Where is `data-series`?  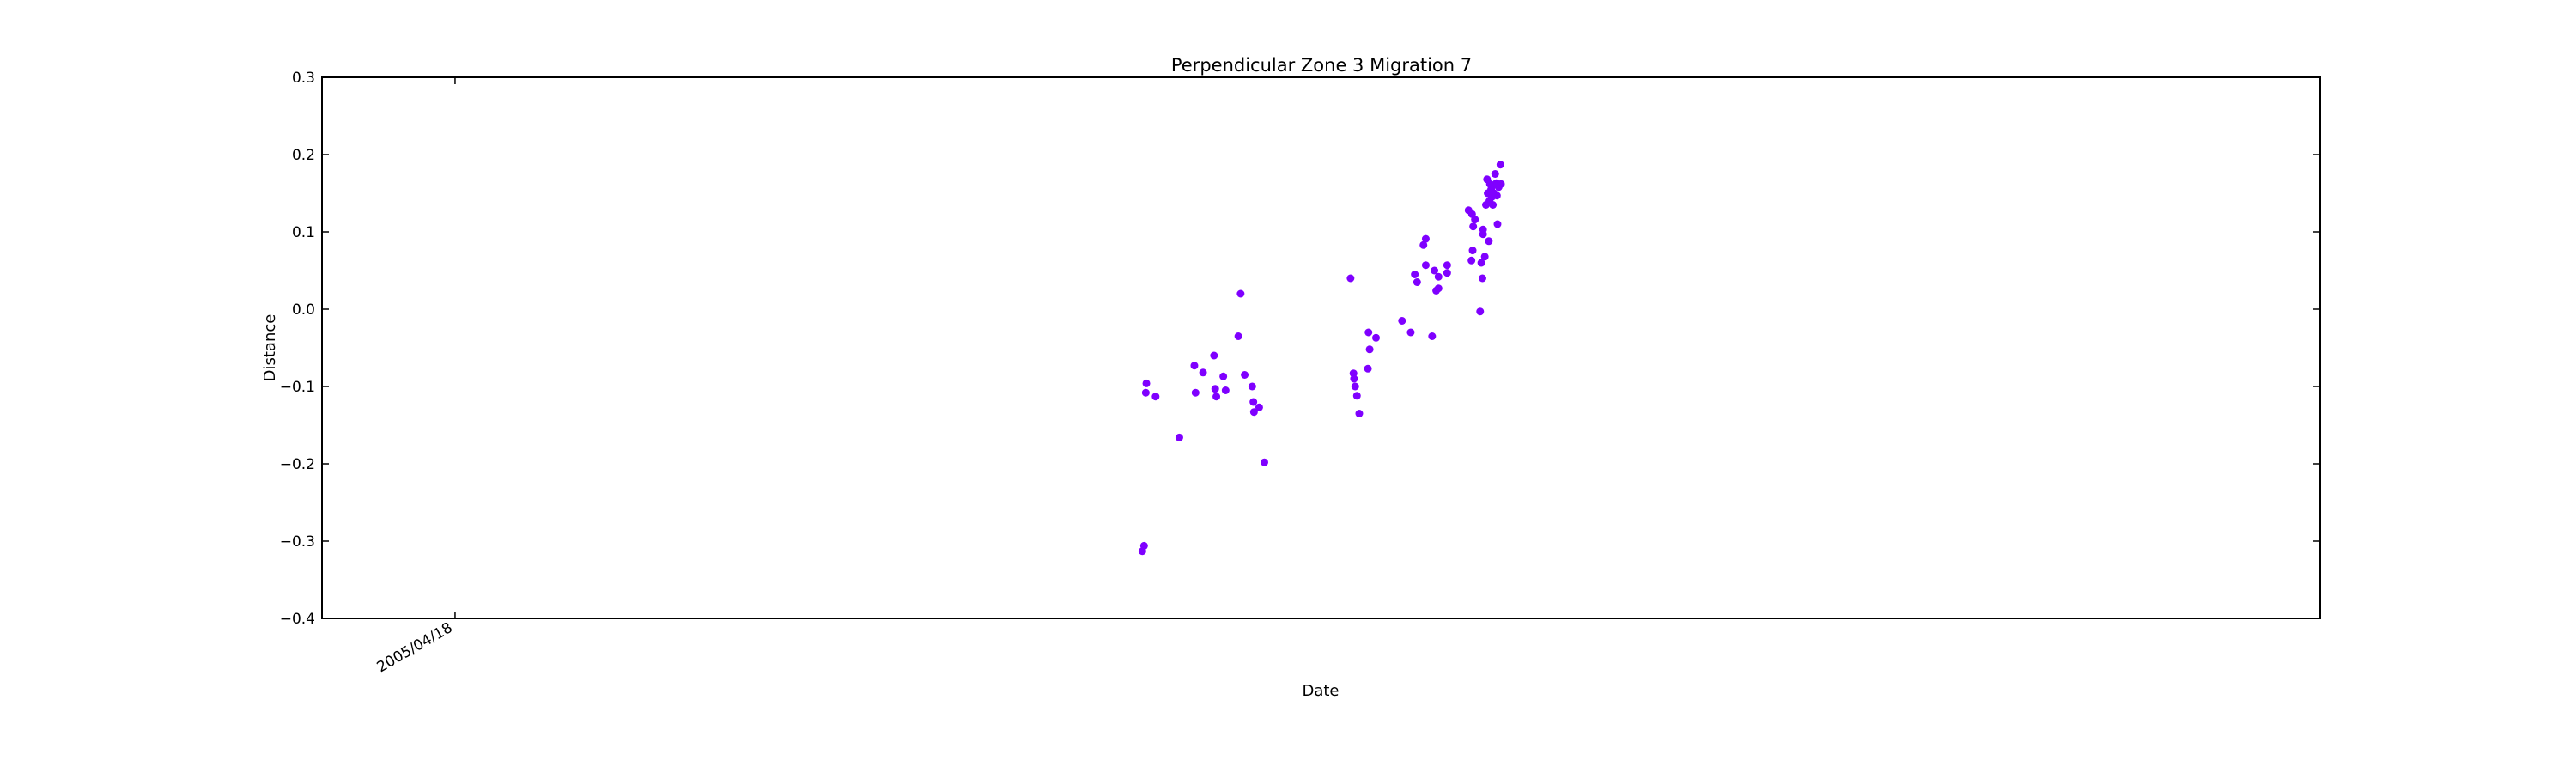 data-series is located at coordinates (1321, 358).